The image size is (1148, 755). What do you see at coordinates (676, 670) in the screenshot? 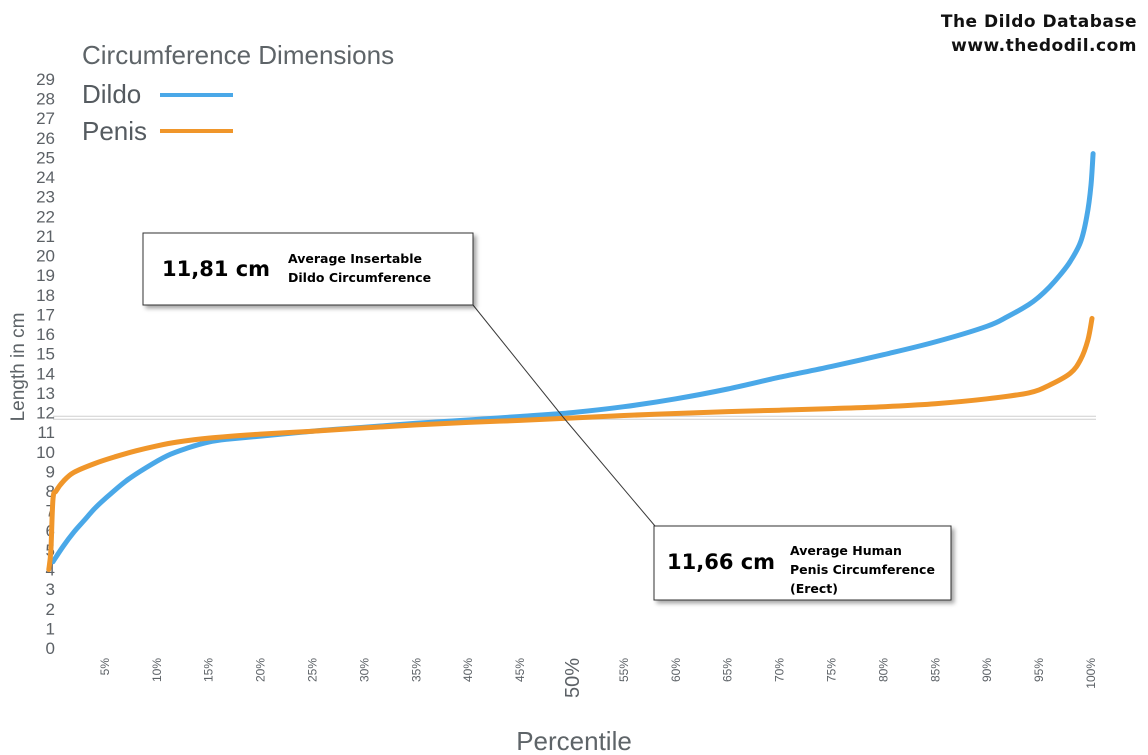
I see `x-tick-label: 60%` at bounding box center [676, 670].